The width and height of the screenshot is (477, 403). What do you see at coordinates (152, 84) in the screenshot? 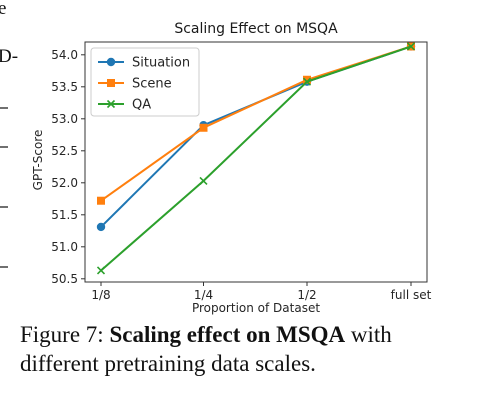
I see `legend-label: Scene` at bounding box center [152, 84].